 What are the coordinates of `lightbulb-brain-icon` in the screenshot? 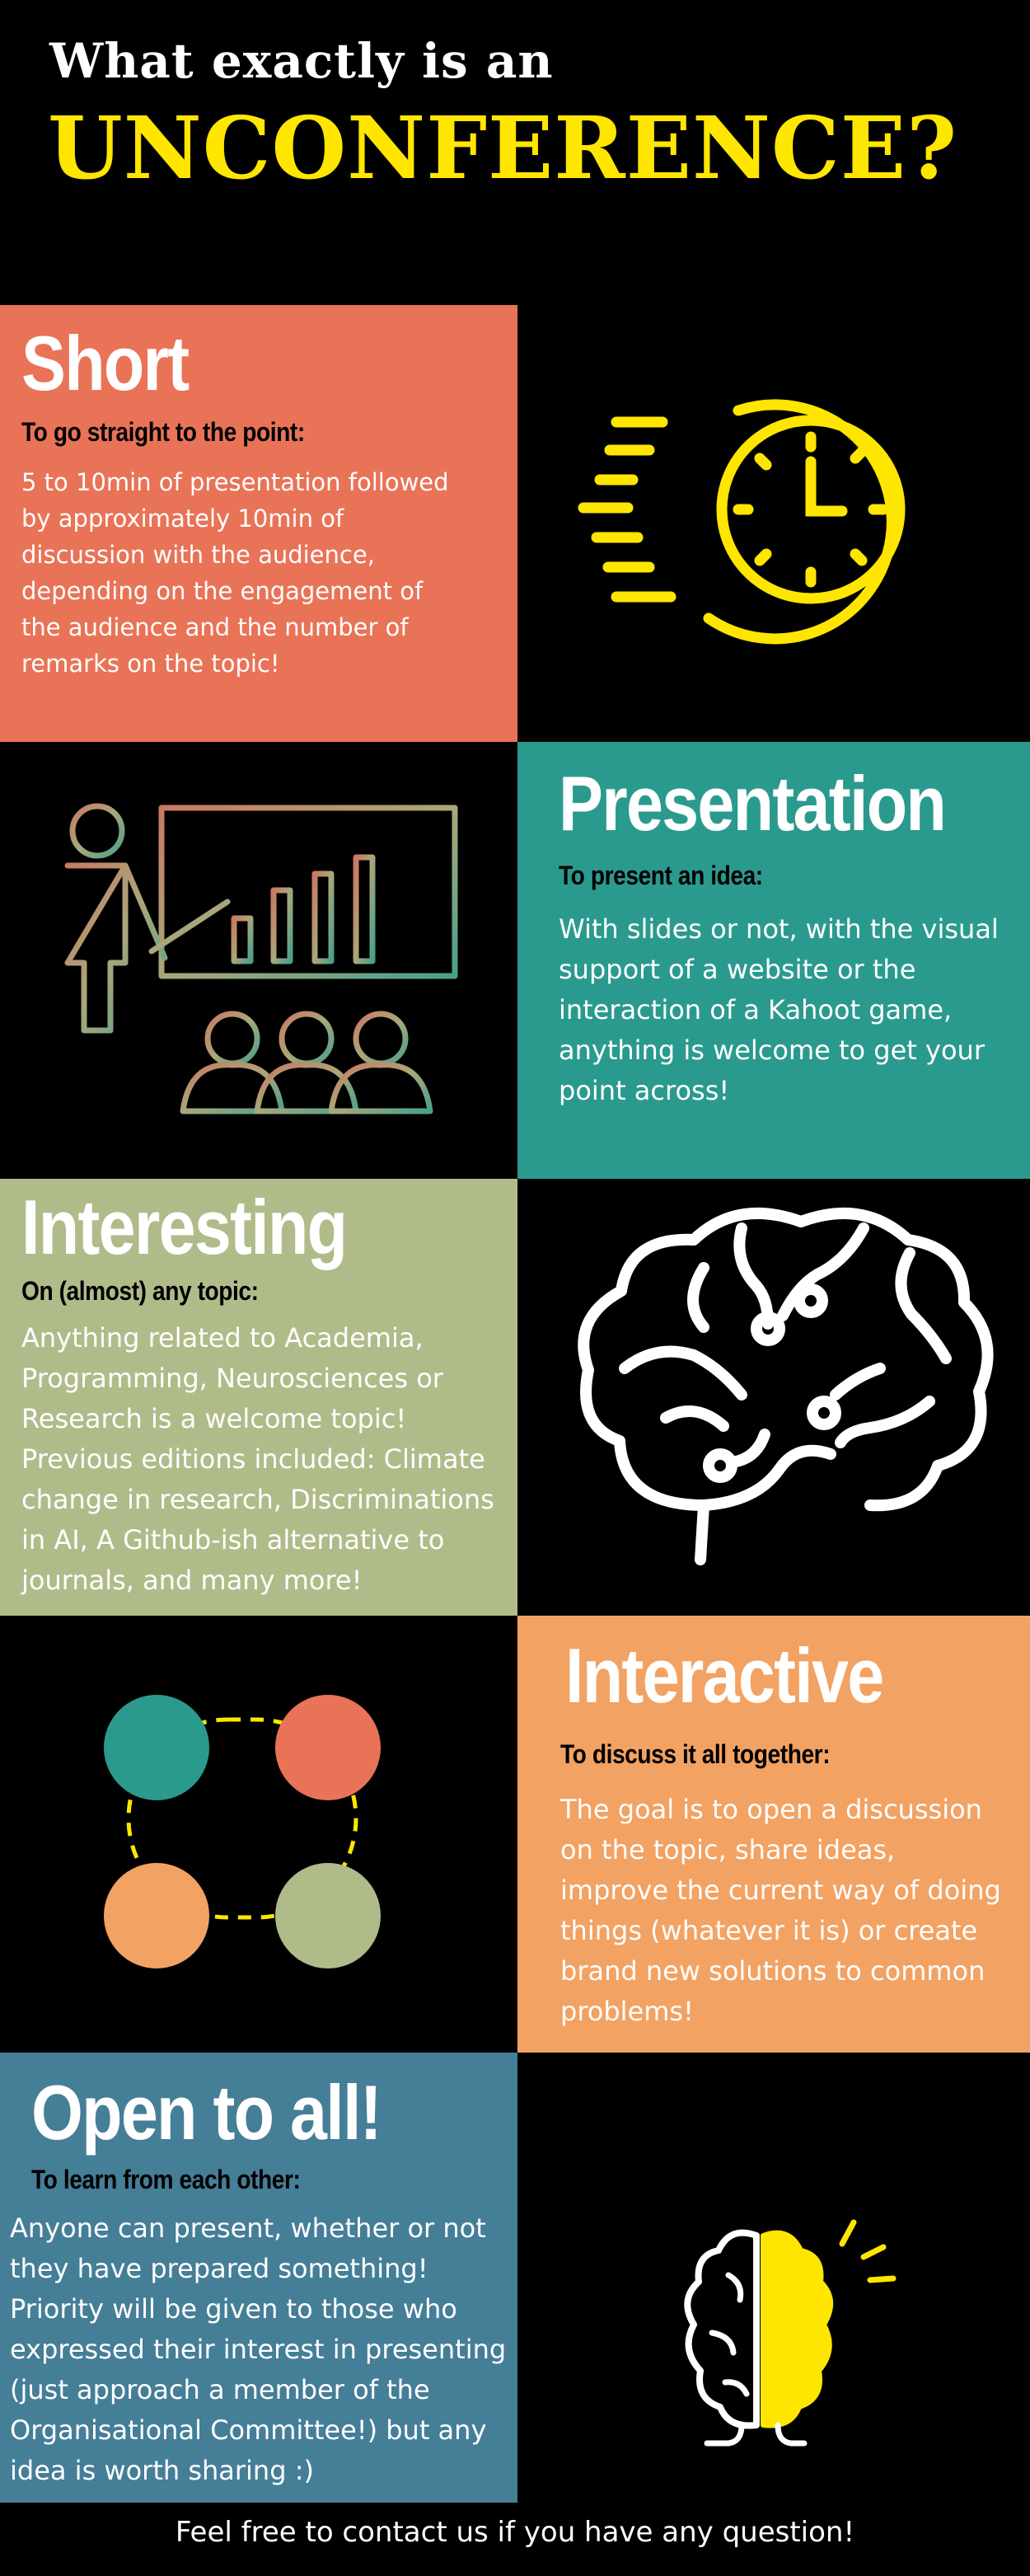 It's located at (790, 2333).